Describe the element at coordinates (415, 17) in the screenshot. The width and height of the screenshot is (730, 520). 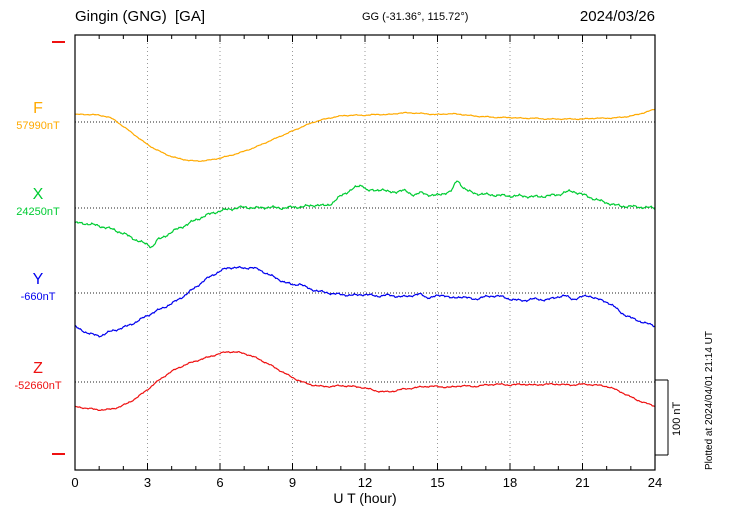
I see `station-coordinates: GG (-31.36°, 115.72°)` at that location.